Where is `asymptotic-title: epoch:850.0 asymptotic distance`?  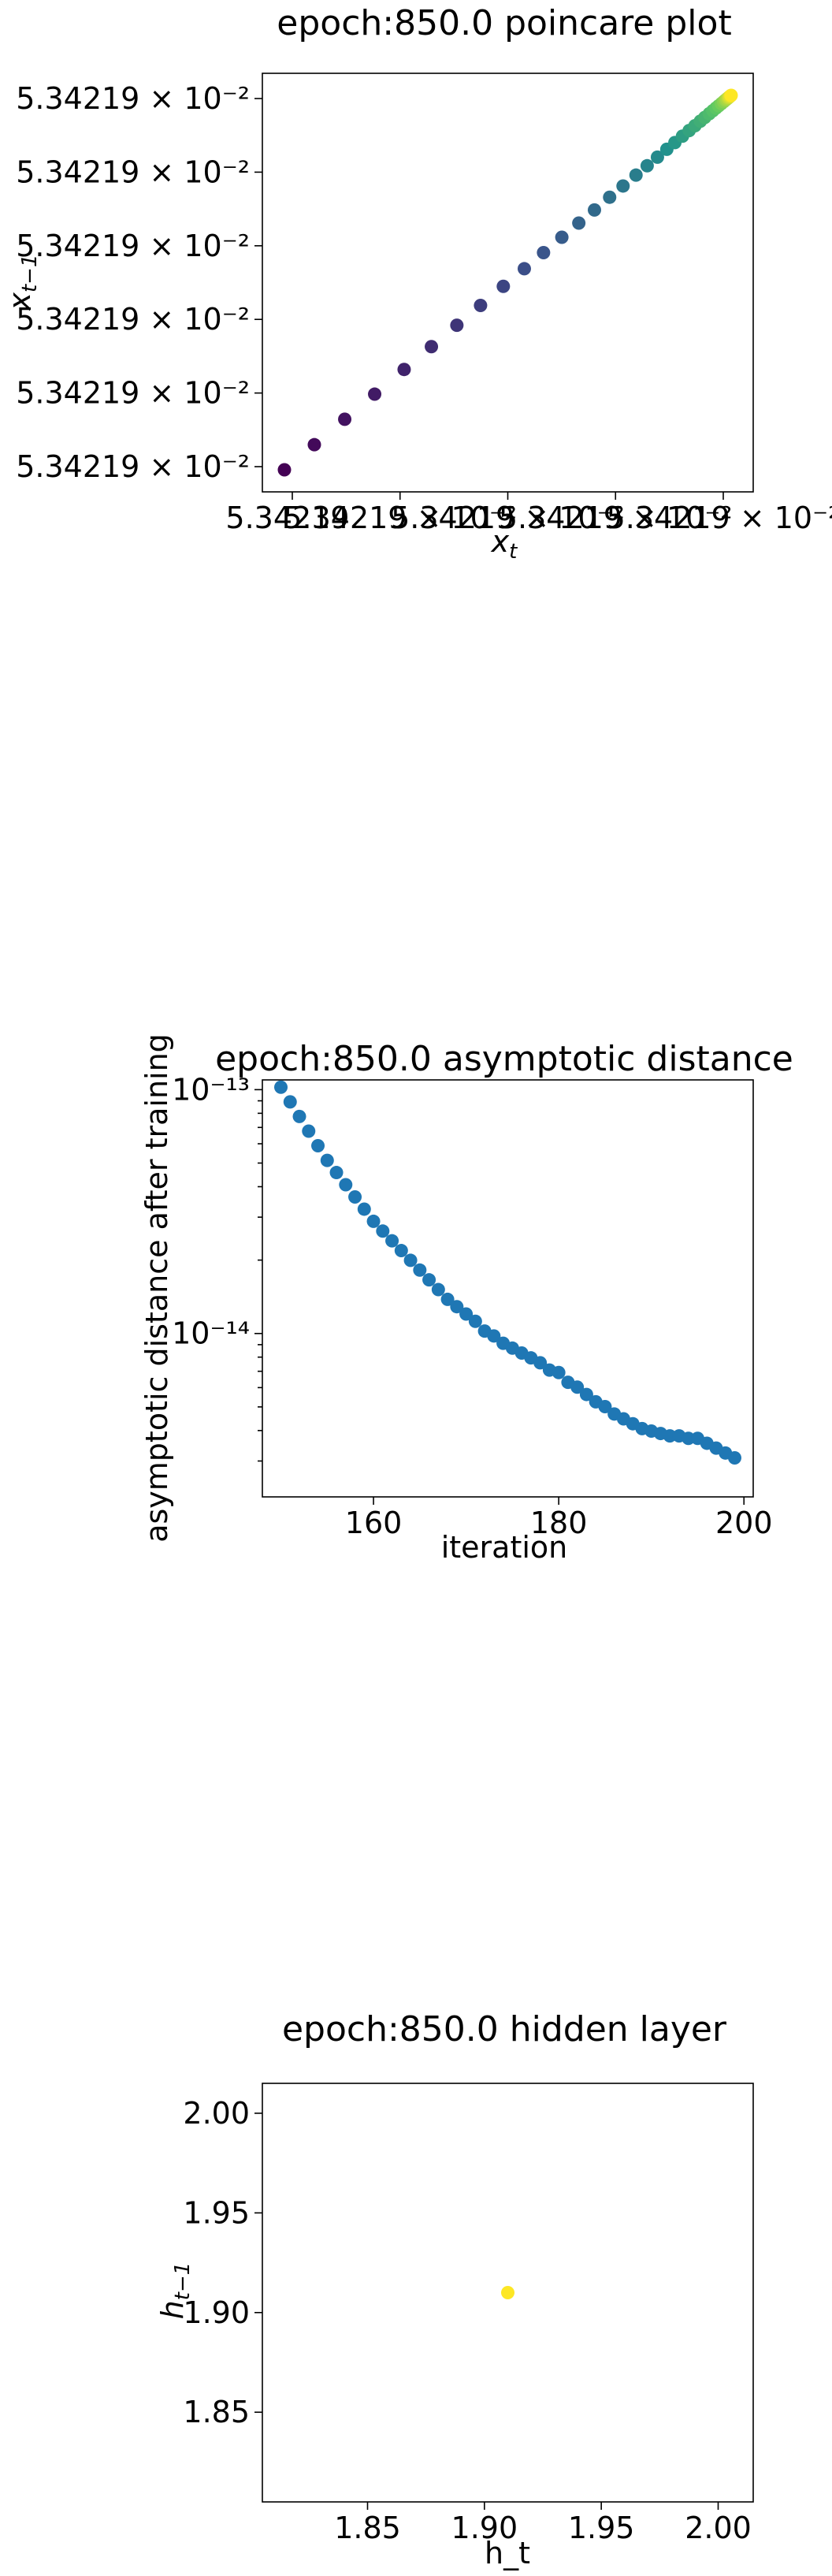 asymptotic-title: epoch:850.0 asymptotic distance is located at coordinates (504, 1059).